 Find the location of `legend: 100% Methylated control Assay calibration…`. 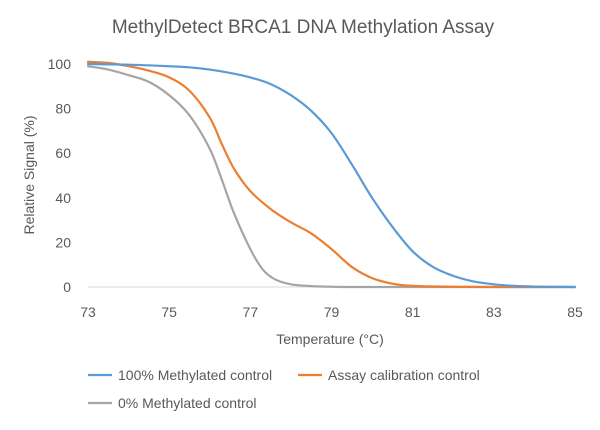

legend: 100% Methylated control Assay calibration… is located at coordinates (284, 389).